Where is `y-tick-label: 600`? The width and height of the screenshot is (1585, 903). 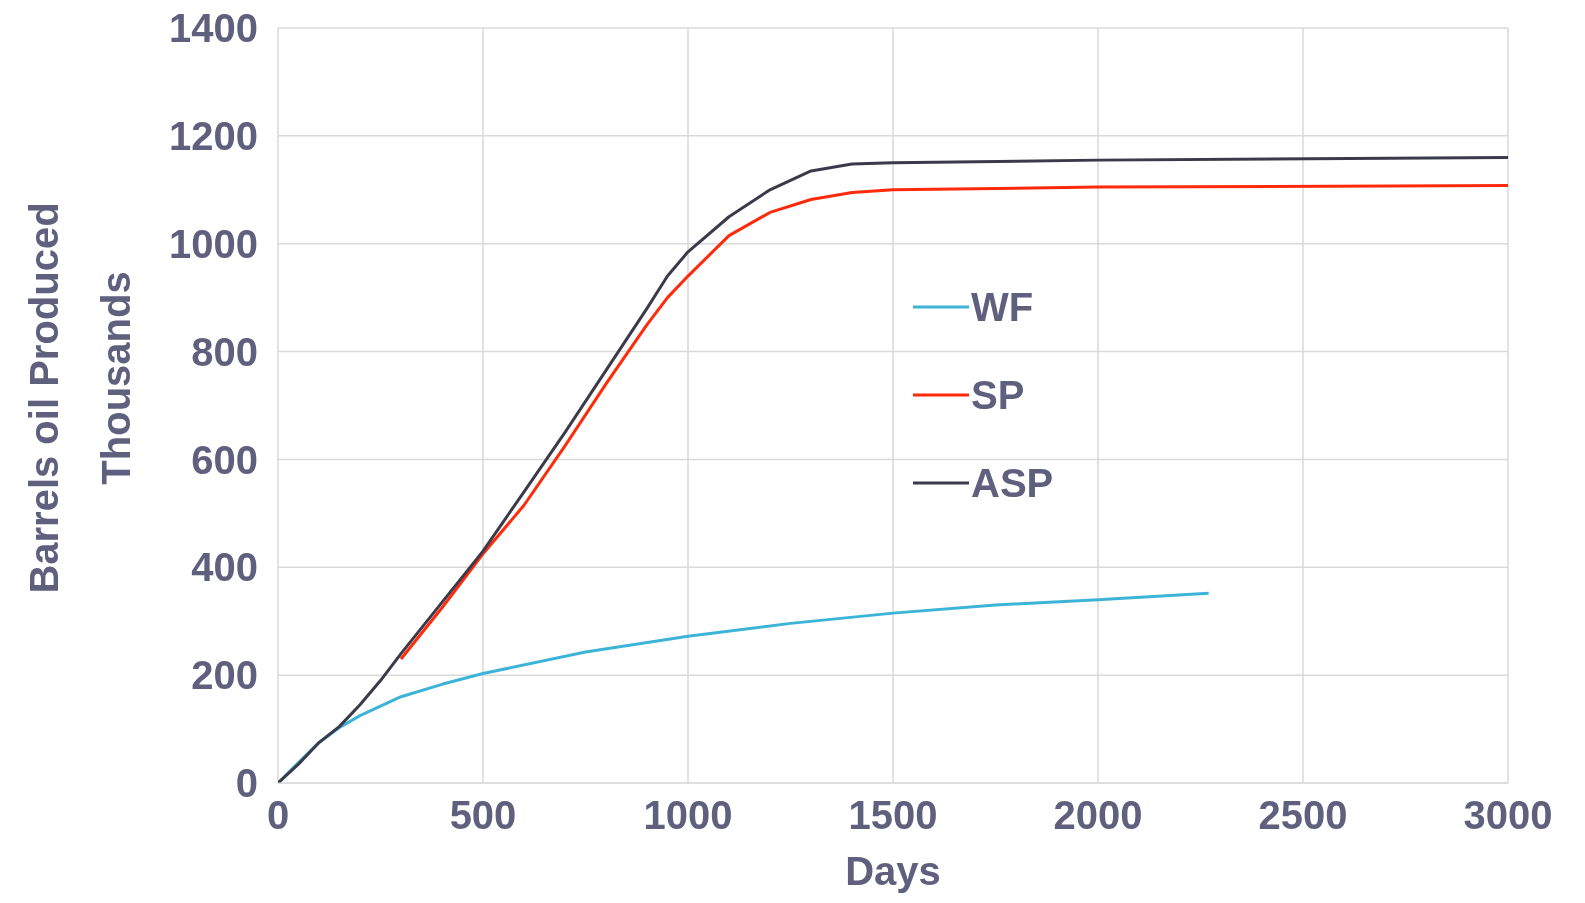 y-tick-label: 600 is located at coordinates (224, 459).